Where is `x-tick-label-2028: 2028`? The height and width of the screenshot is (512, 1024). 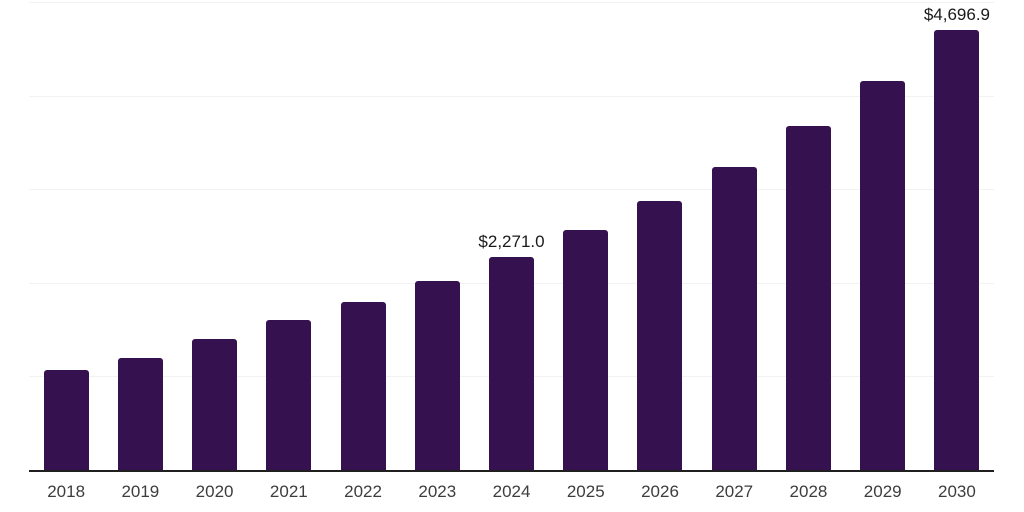
x-tick-label-2028: 2028 is located at coordinates (808, 491).